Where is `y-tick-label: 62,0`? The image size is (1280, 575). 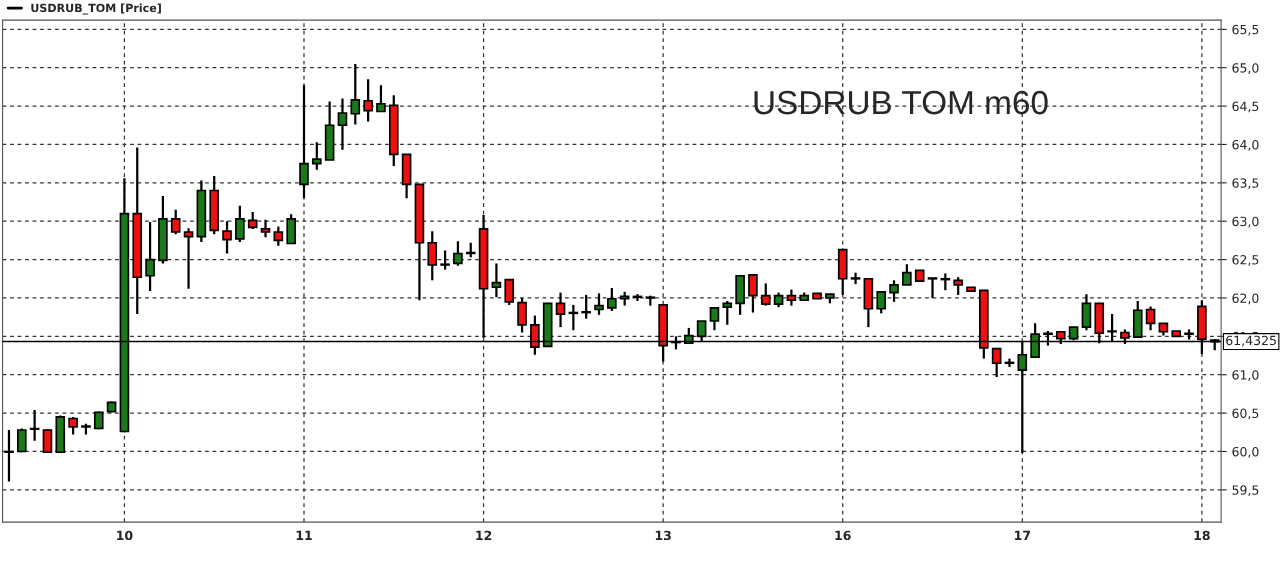
y-tick-label: 62,0 is located at coordinates (1245, 299).